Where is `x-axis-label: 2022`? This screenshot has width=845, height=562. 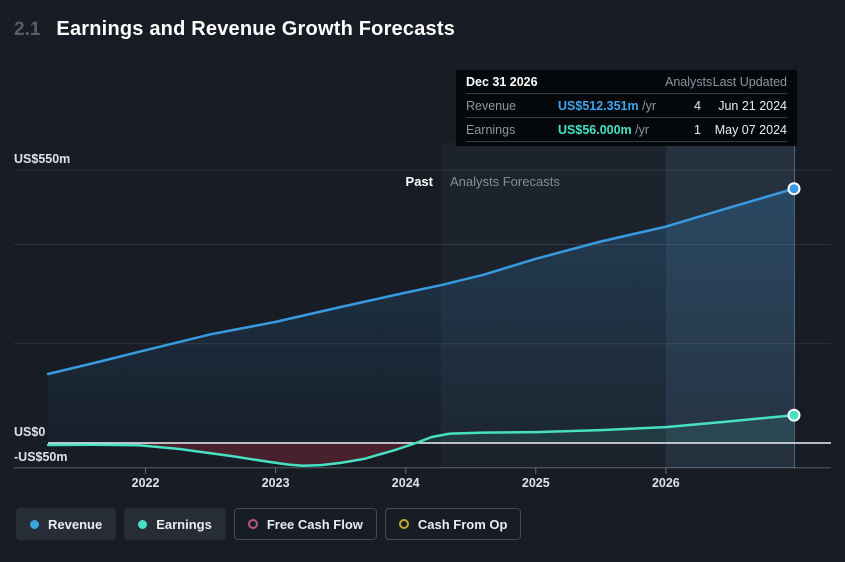 x-axis-label: 2022 is located at coordinates (145, 483).